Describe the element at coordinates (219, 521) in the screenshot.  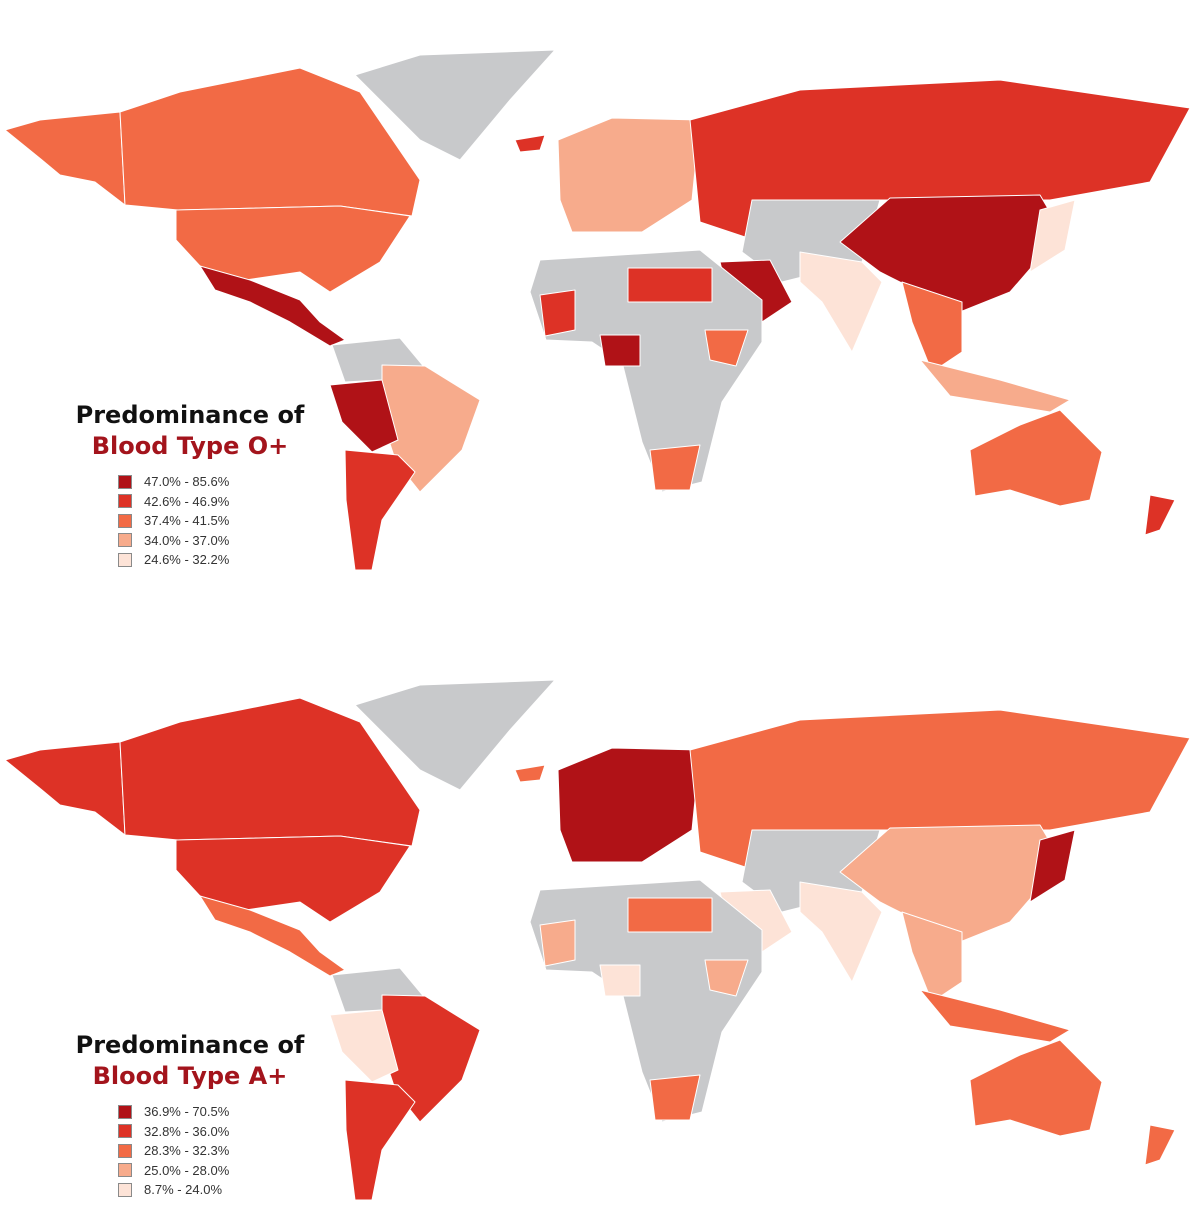
I see `legend-item: 37.4% - 41.5%` at that location.